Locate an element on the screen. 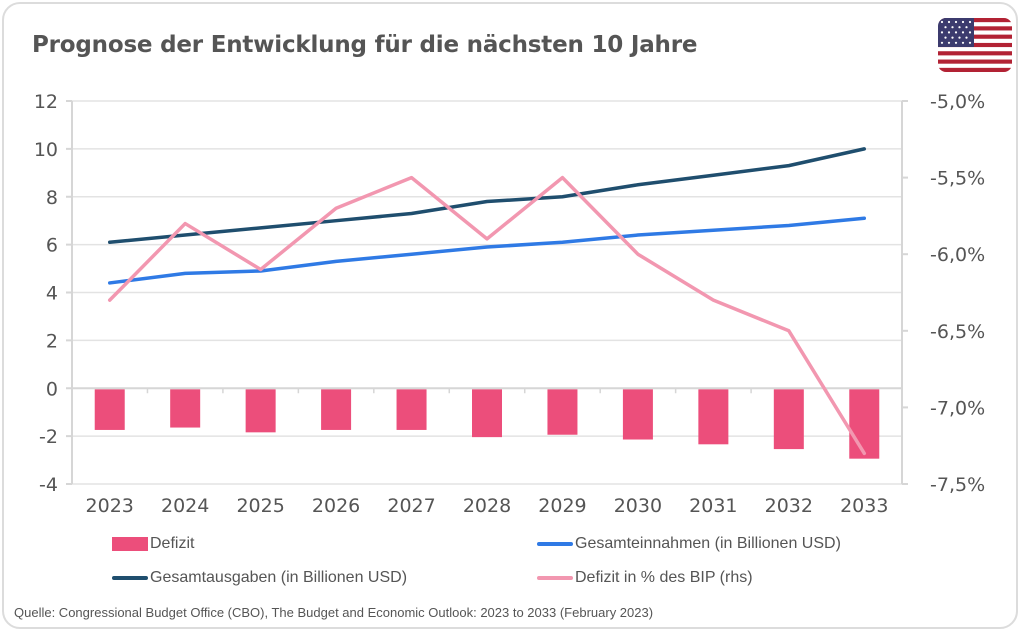 This screenshot has width=1024, height=635. y-left-tick-label: 4 is located at coordinates (52, 294).